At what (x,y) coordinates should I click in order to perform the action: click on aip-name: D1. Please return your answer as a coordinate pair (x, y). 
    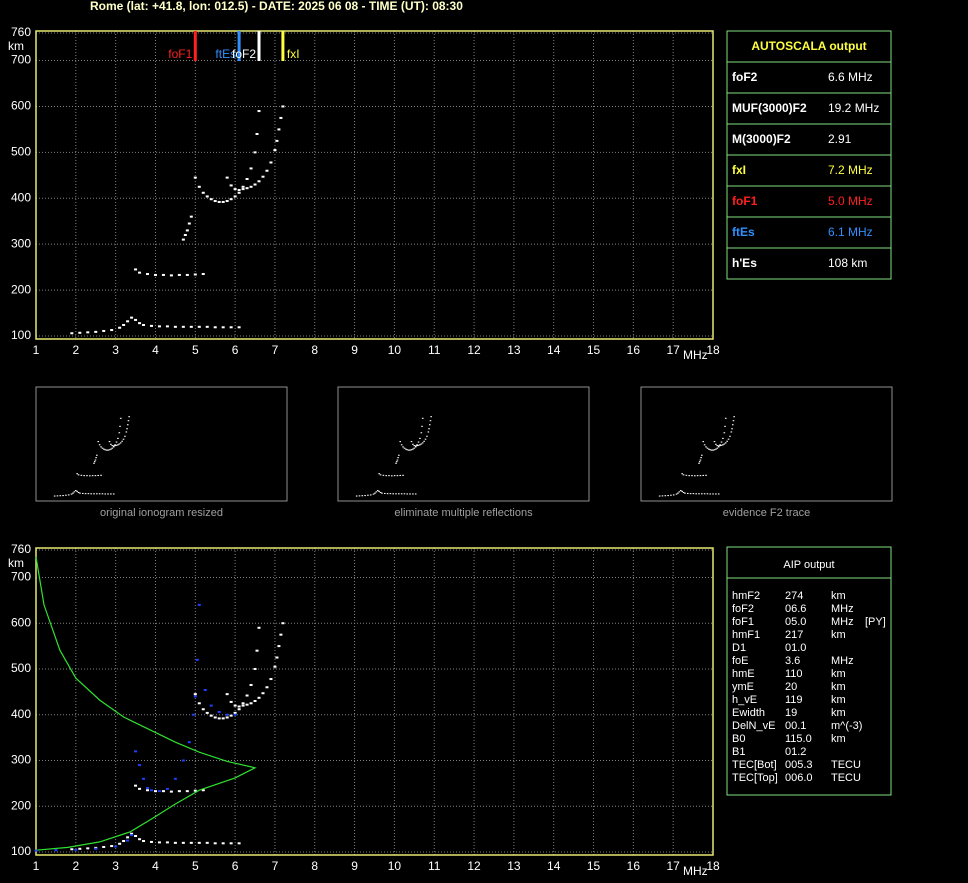
    Looking at the image, I should click on (739, 648).